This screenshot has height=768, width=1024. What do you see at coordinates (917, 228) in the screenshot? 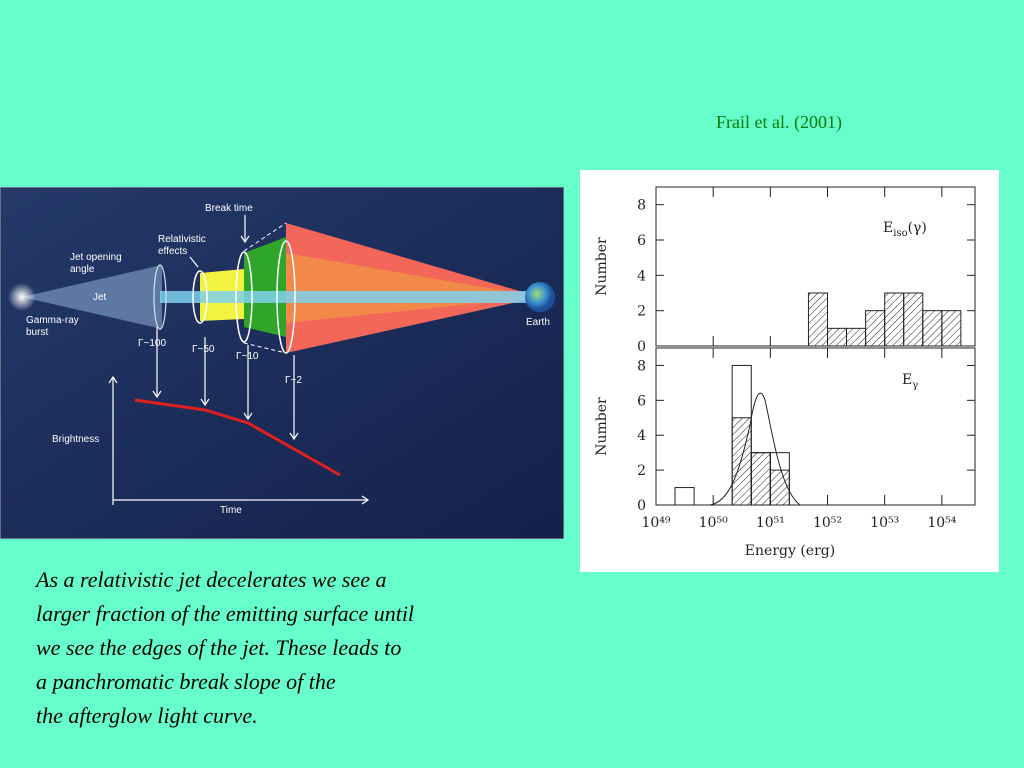
I see `legend-part: (γ)` at bounding box center [917, 228].